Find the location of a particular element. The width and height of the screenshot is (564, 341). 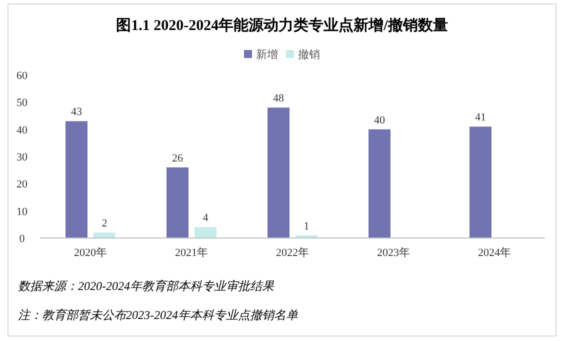

x-tick-label: 2021年 is located at coordinates (191, 253).